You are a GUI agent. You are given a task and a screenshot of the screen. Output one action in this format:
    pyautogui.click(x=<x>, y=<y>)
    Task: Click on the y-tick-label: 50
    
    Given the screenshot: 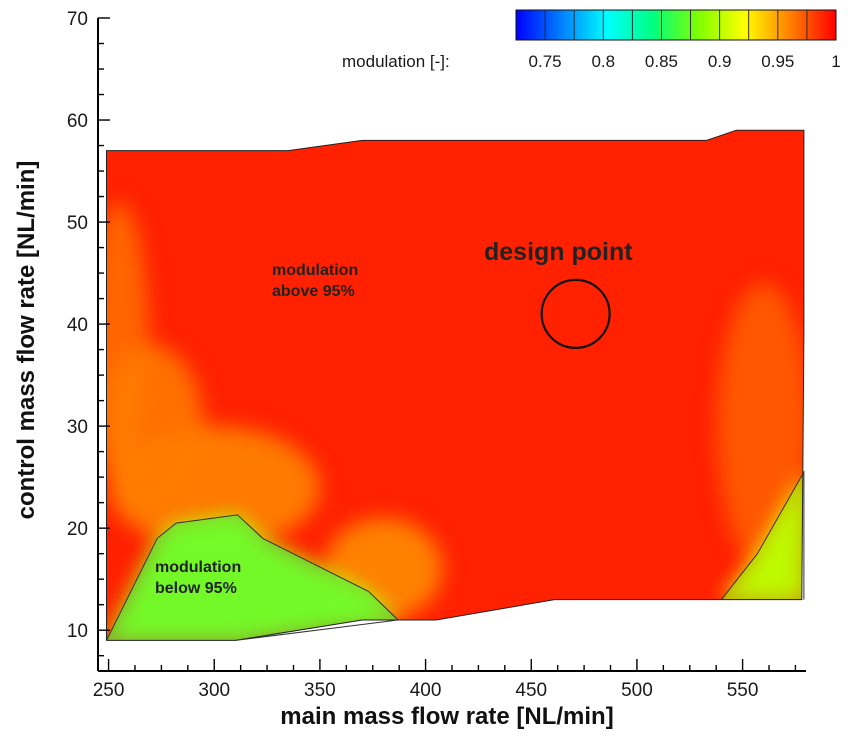 What is the action you would take?
    pyautogui.click(x=77, y=223)
    